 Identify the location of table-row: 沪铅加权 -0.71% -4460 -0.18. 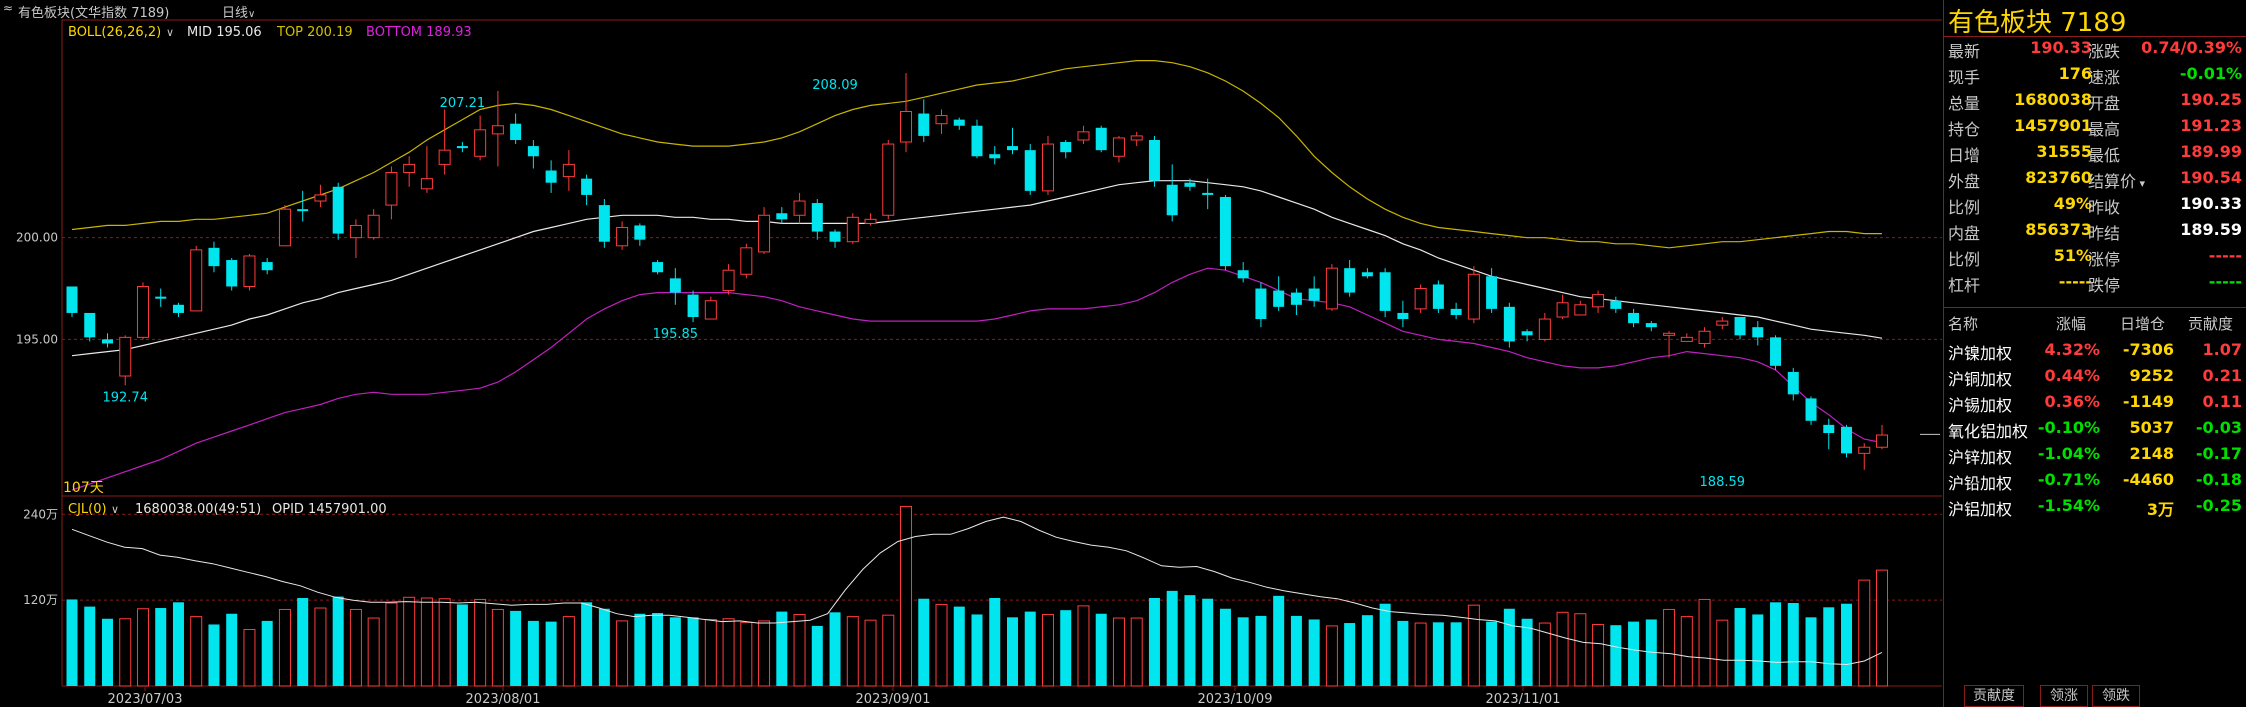
(2095, 483).